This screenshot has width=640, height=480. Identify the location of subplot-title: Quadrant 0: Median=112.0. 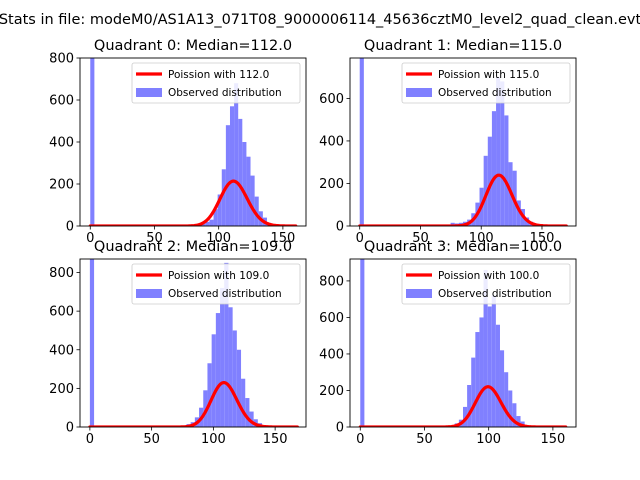
(193, 46).